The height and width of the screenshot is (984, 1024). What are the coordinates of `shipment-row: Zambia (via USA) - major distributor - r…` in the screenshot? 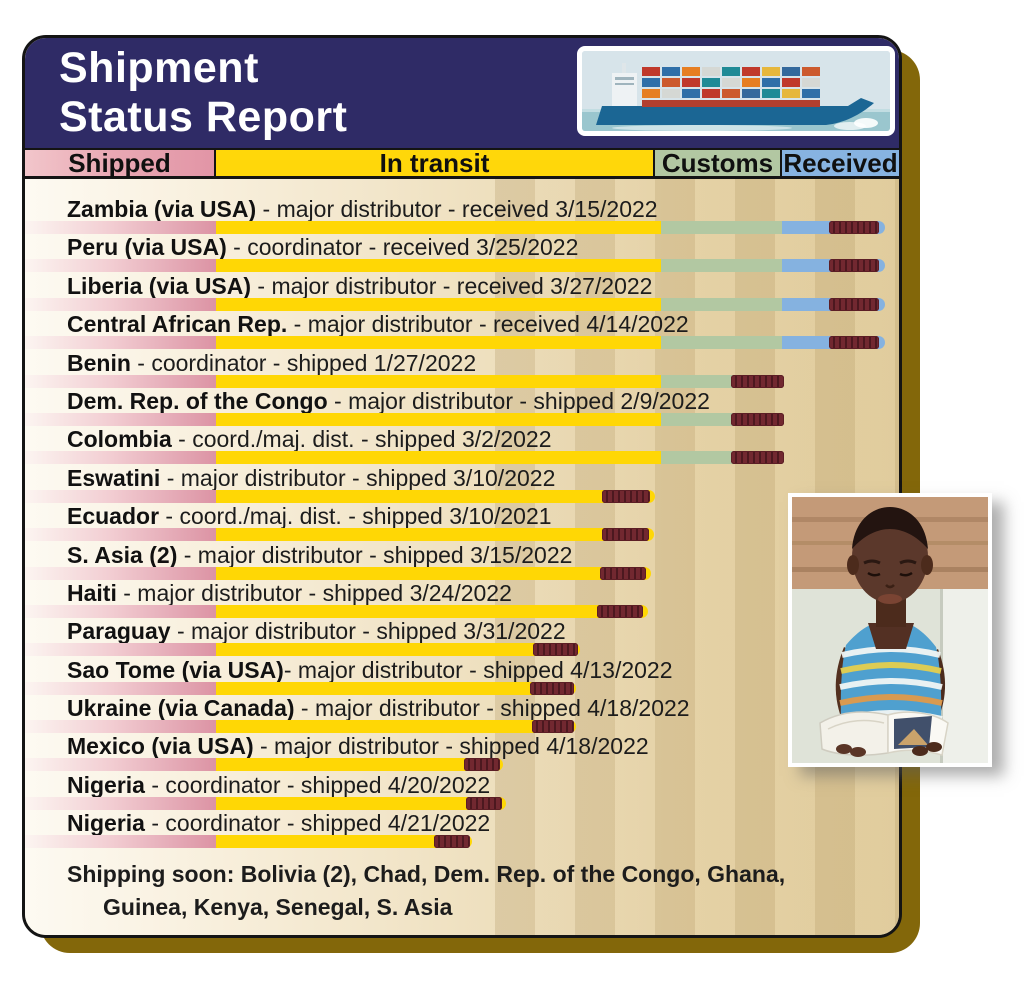 It's located at (462, 216).